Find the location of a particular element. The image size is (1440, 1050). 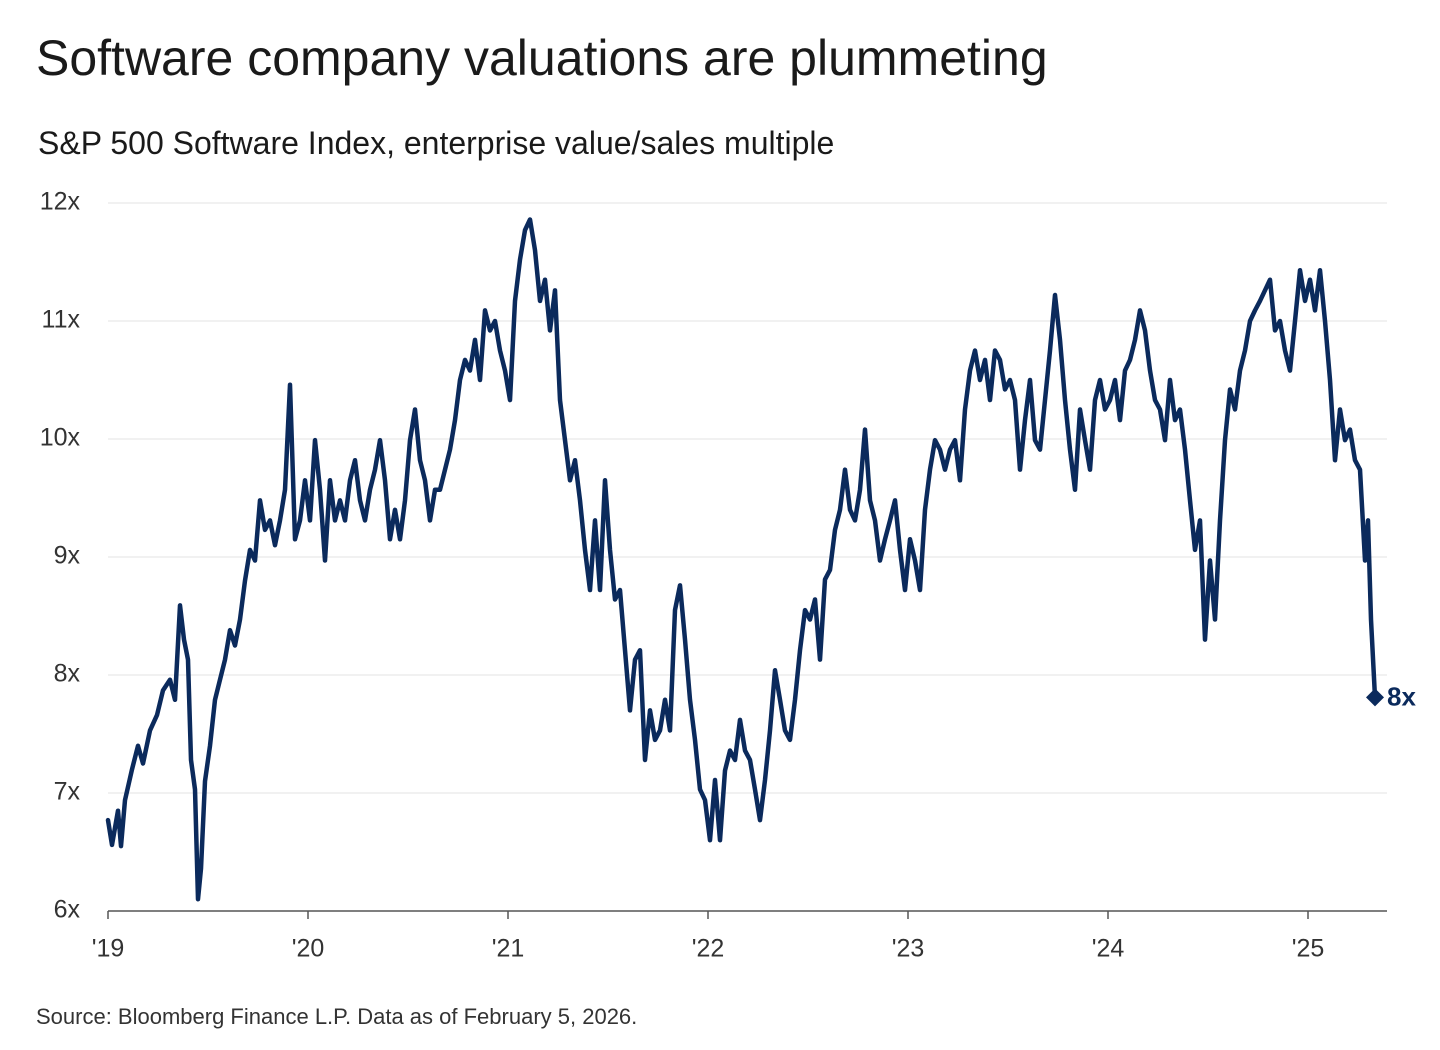

end-marker is located at coordinates (1375, 697).